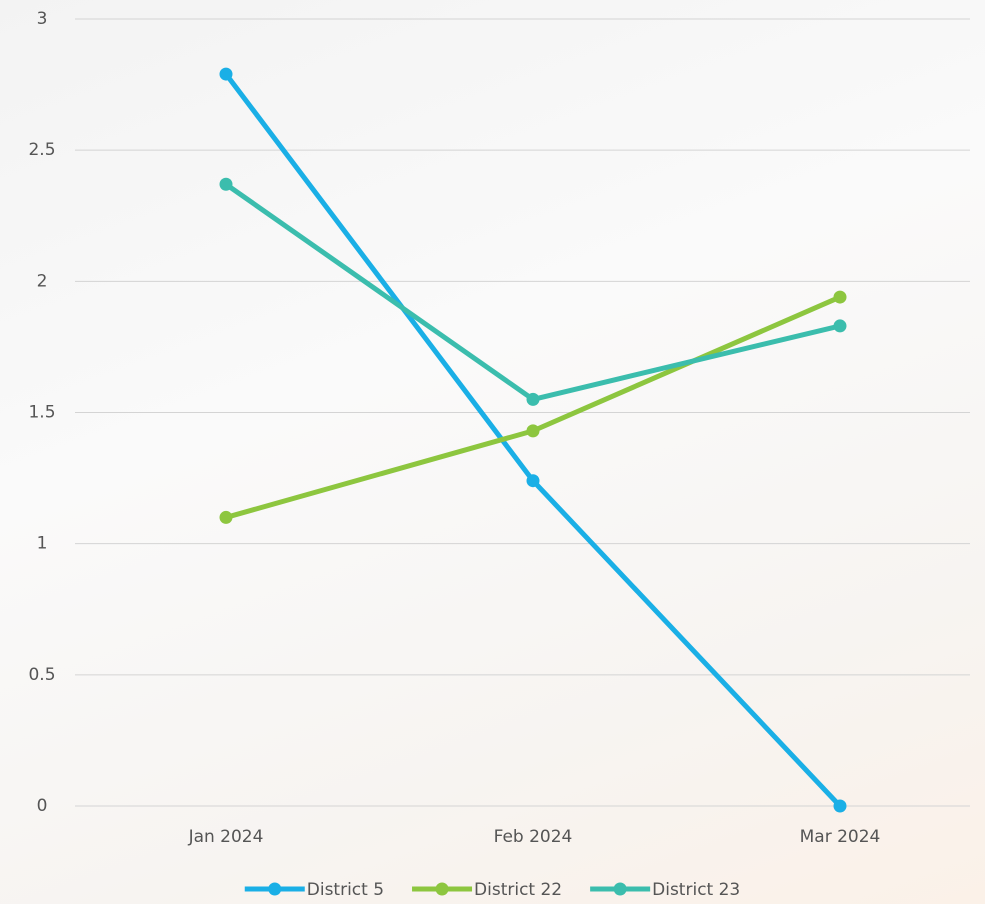 The height and width of the screenshot is (904, 985). I want to click on x-tick-label: Mar 2024, so click(840, 837).